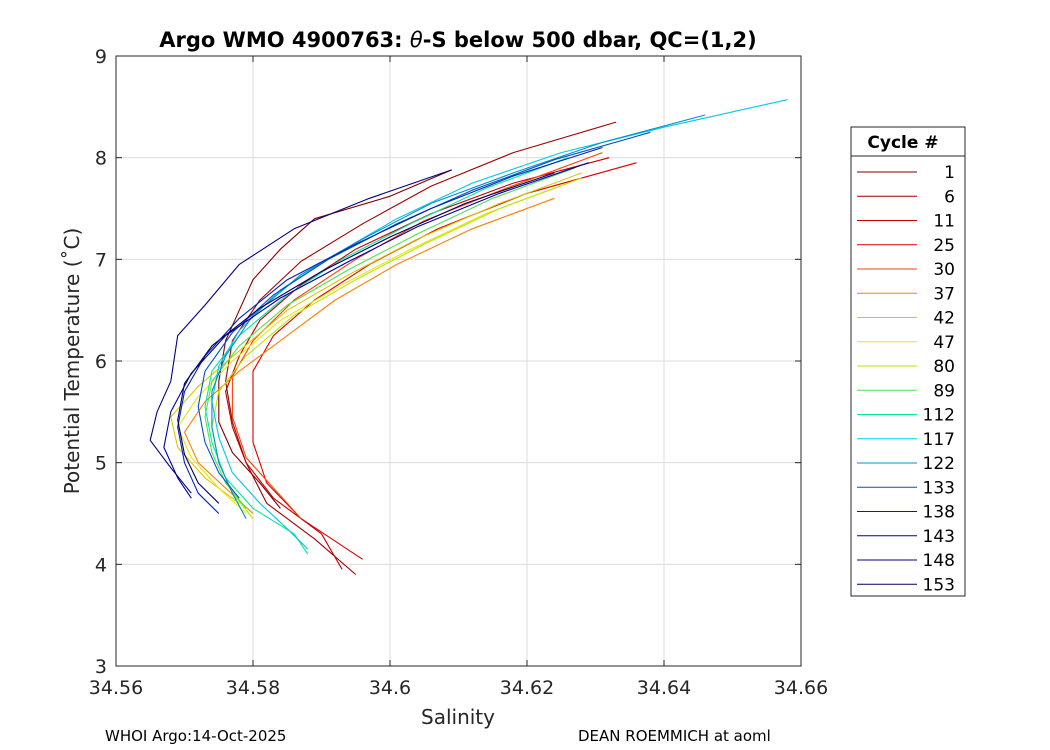  Describe the element at coordinates (101, 159) in the screenshot. I see `y-tick-label: 8` at that location.